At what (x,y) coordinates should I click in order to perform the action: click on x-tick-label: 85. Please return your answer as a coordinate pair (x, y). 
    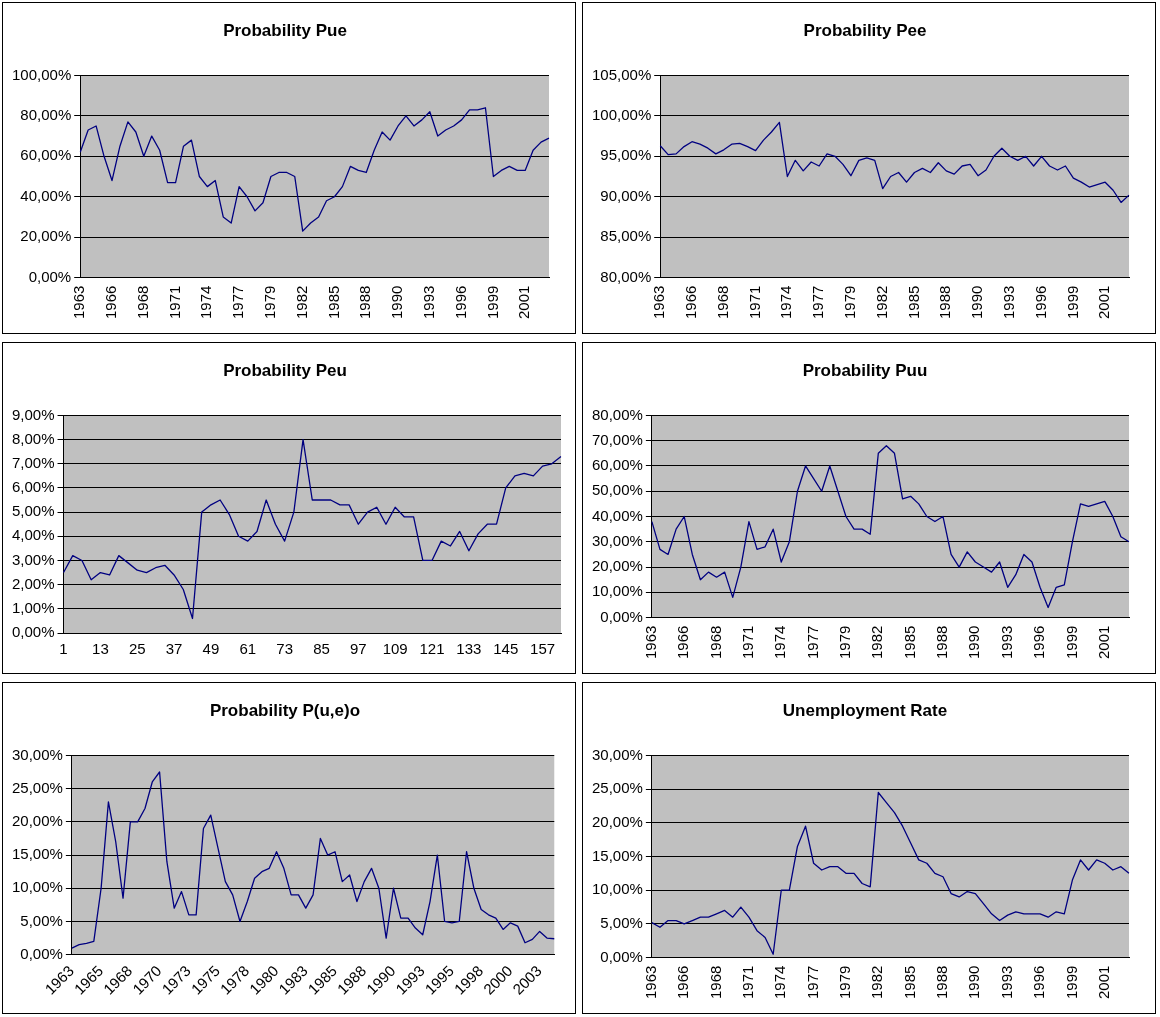
    Looking at the image, I should click on (321, 649).